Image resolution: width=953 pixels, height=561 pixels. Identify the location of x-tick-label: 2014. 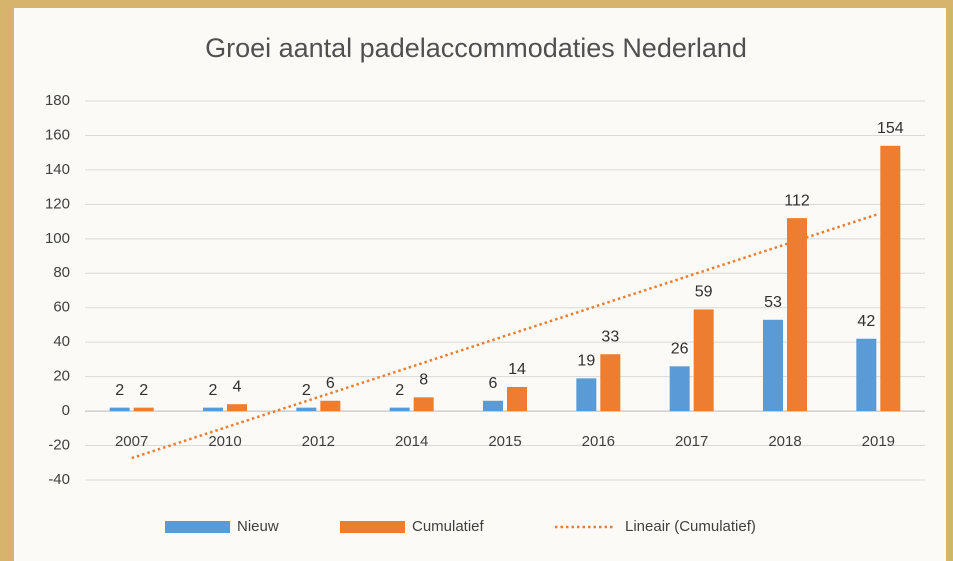
(411, 441).